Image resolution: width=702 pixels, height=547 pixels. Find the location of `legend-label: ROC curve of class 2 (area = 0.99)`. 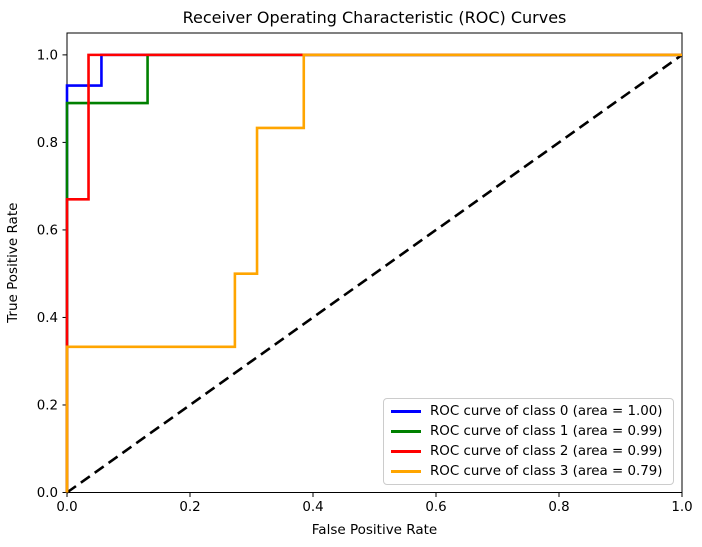

legend-label: ROC curve of class 2 (area = 0.99) is located at coordinates (546, 451).